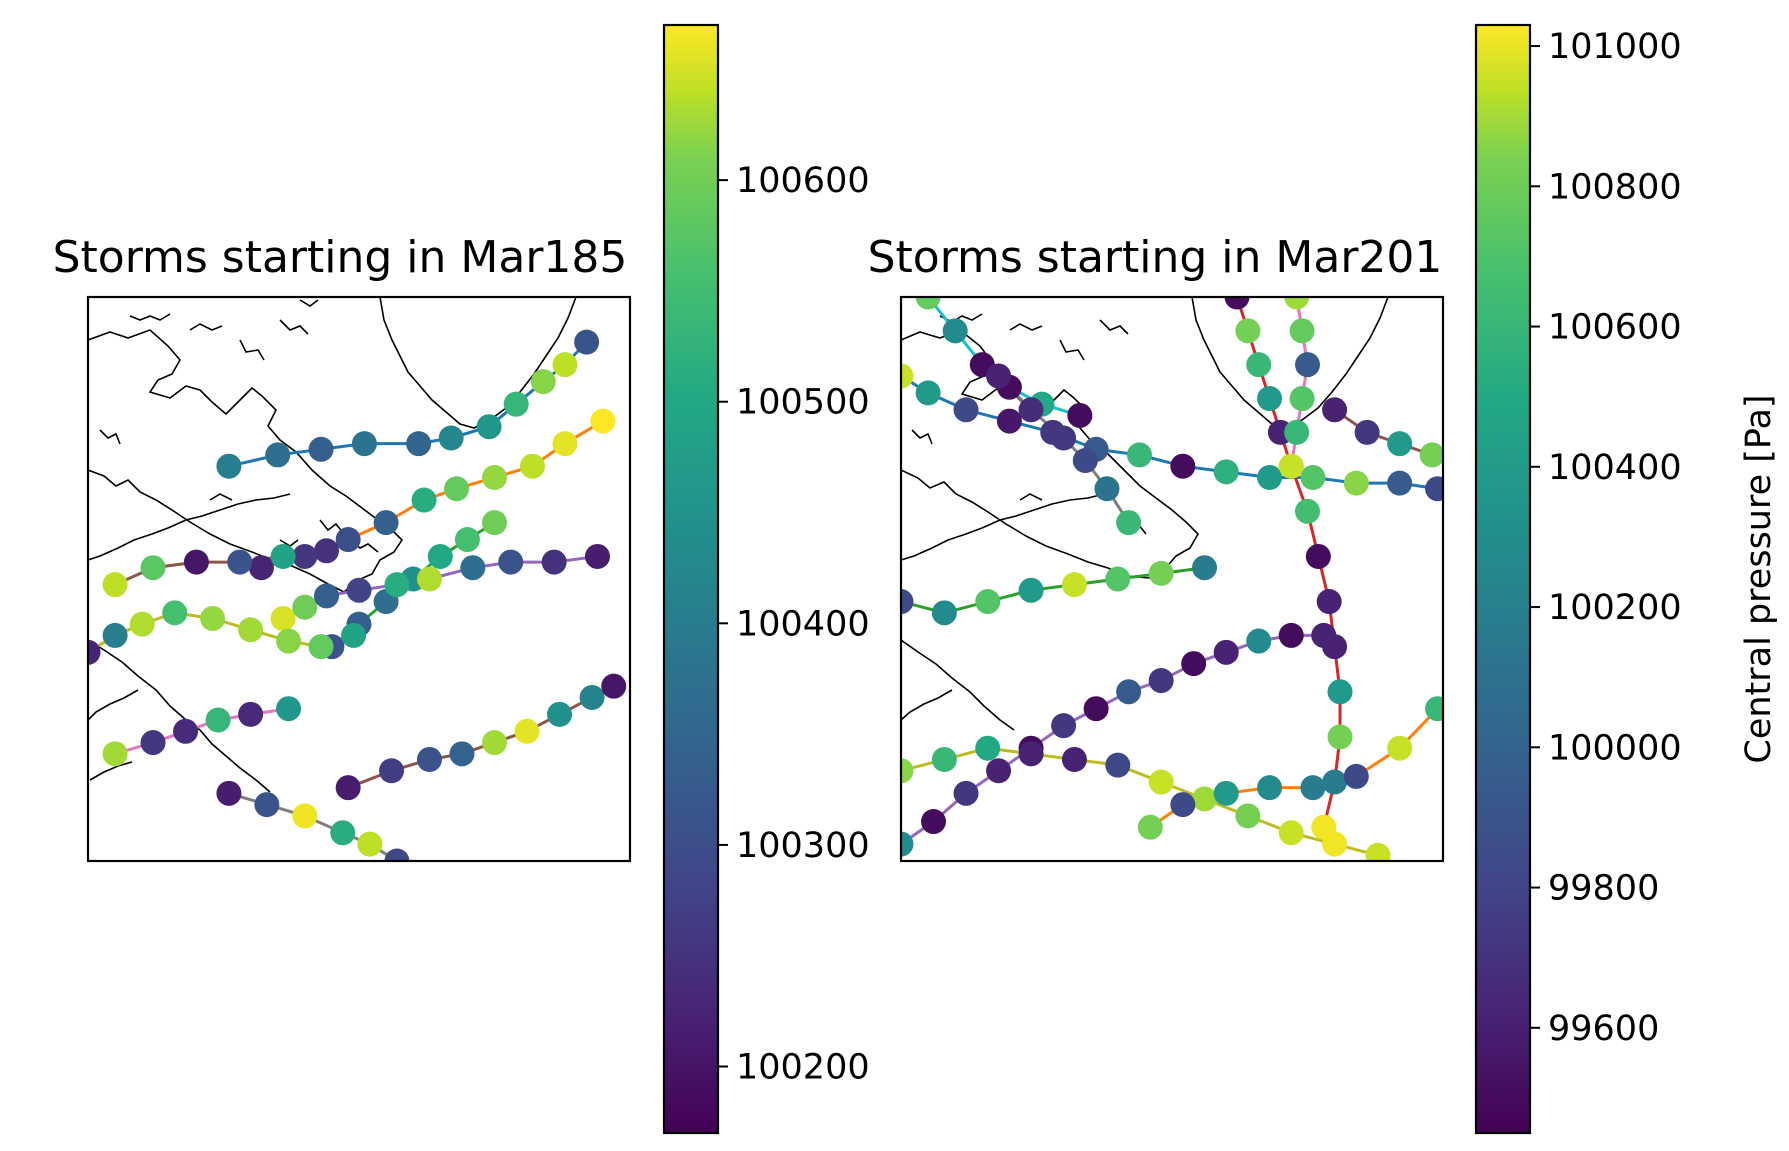  What do you see at coordinates (1615, 608) in the screenshot?
I see `colorbar-tick-label: 100200` at bounding box center [1615, 608].